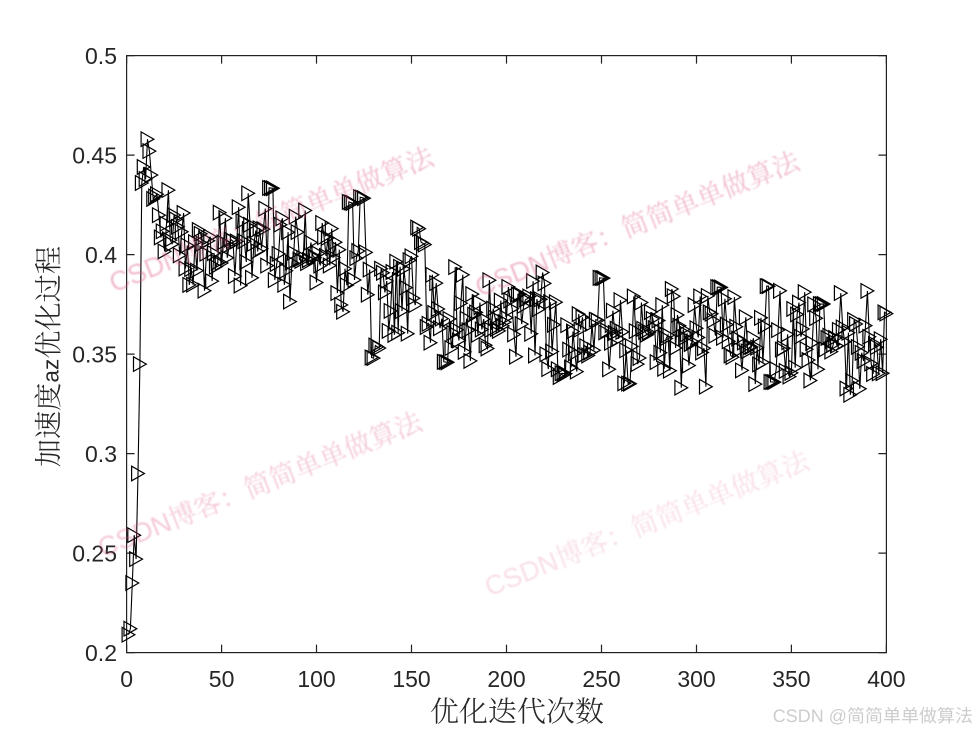  I want to click on svg-text: 50, so click(222, 679).